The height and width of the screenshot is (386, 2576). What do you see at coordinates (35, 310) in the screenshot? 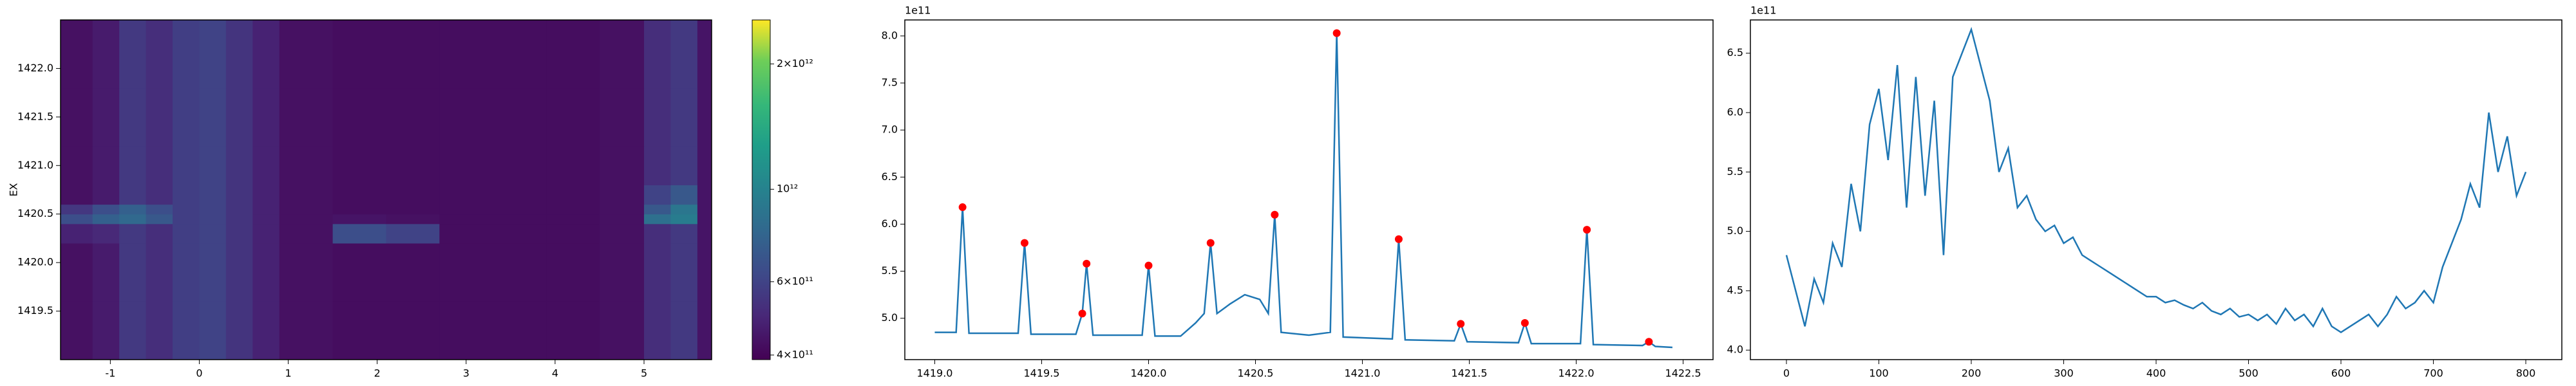
I see `y-tick-label: 1419.5` at bounding box center [35, 310].